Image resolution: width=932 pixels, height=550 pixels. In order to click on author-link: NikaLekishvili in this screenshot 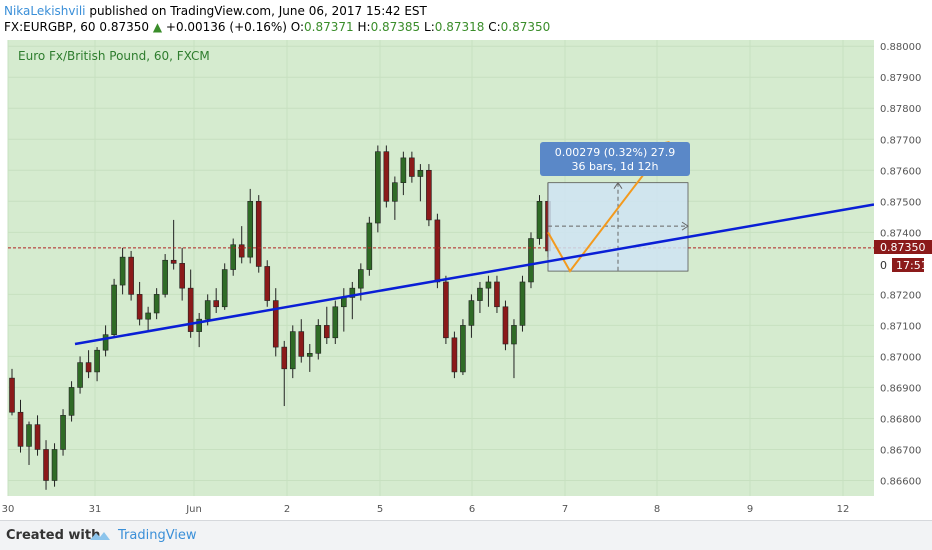, I will do `click(45, 11)`.